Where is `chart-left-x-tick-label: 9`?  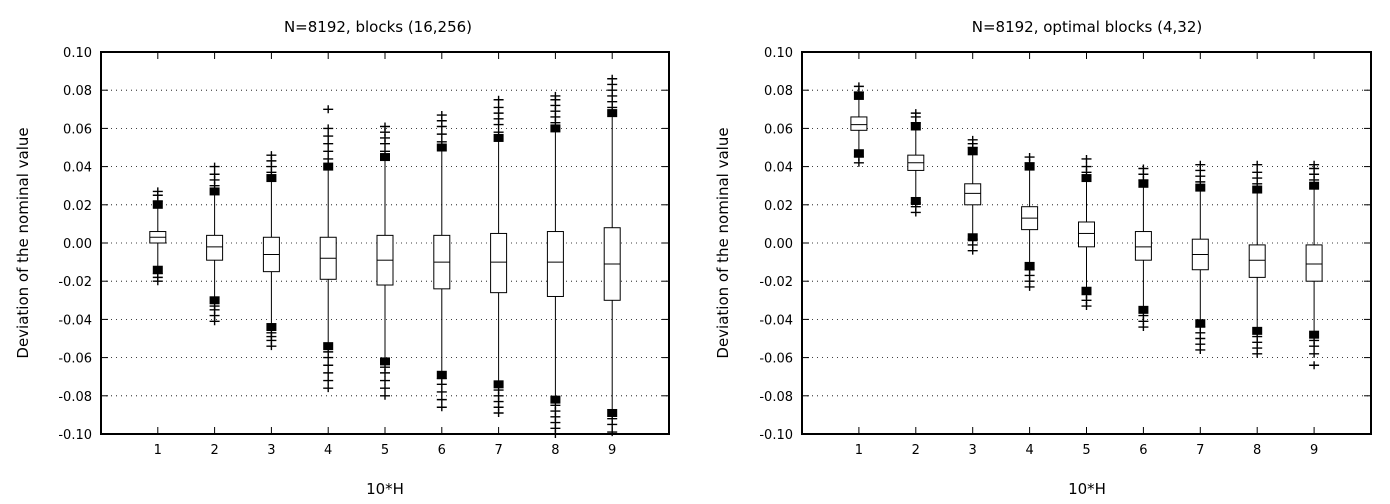
chart-left-x-tick-label: 9 is located at coordinates (612, 450).